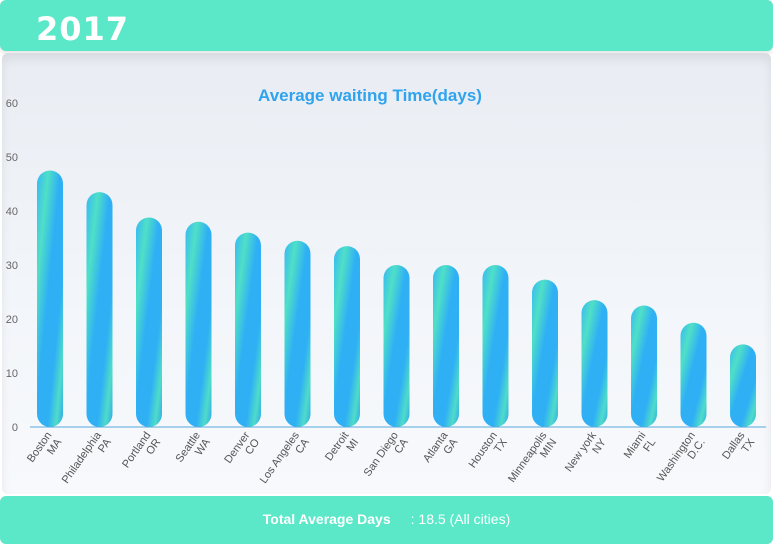 This screenshot has height=544, width=773. I want to click on footer-bar: Total Average Days : 18.5 (All cities), so click(386, 520).